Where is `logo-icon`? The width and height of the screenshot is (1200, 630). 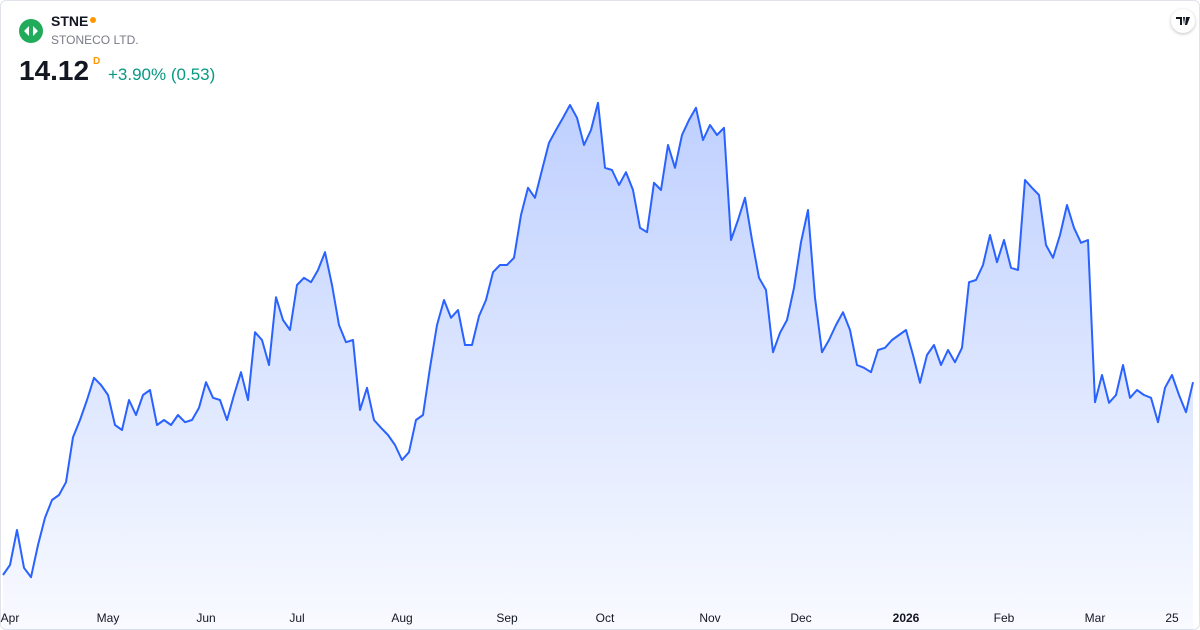
logo-icon is located at coordinates (31, 31).